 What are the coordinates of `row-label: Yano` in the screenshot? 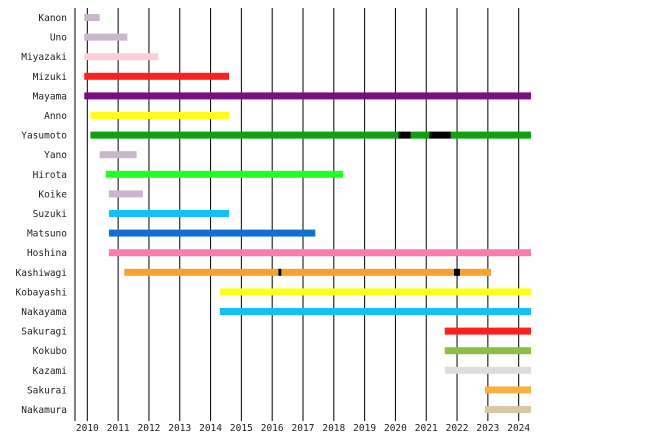 It's located at (55, 155).